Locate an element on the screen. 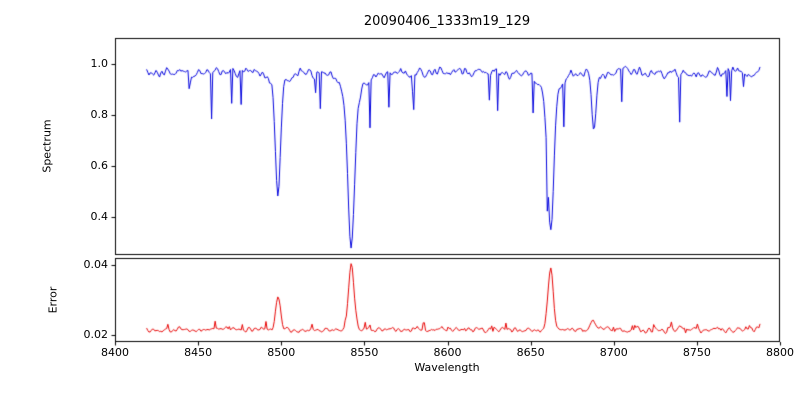  x-tick-label: 8600 is located at coordinates (447, 352).